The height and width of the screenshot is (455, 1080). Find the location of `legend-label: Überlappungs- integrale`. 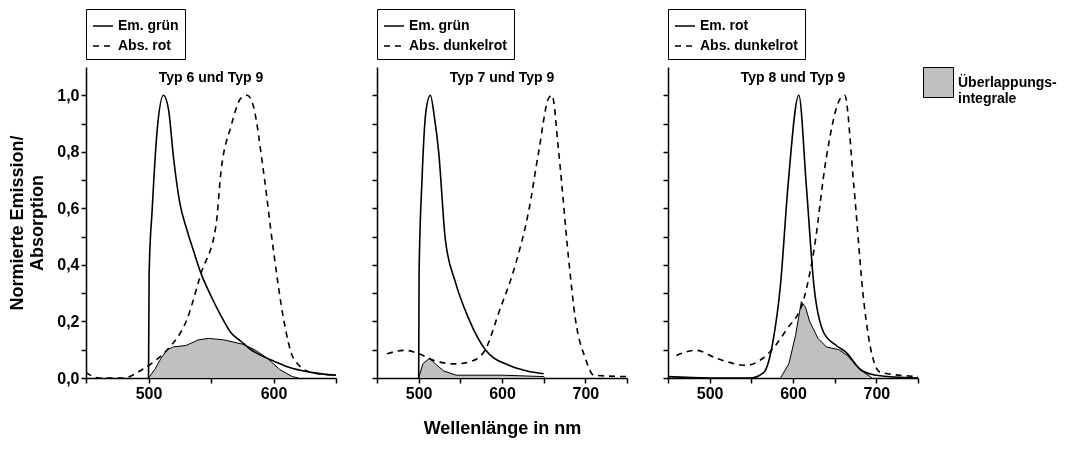

legend-label: Überlappungs- integrale is located at coordinates (1008, 89).